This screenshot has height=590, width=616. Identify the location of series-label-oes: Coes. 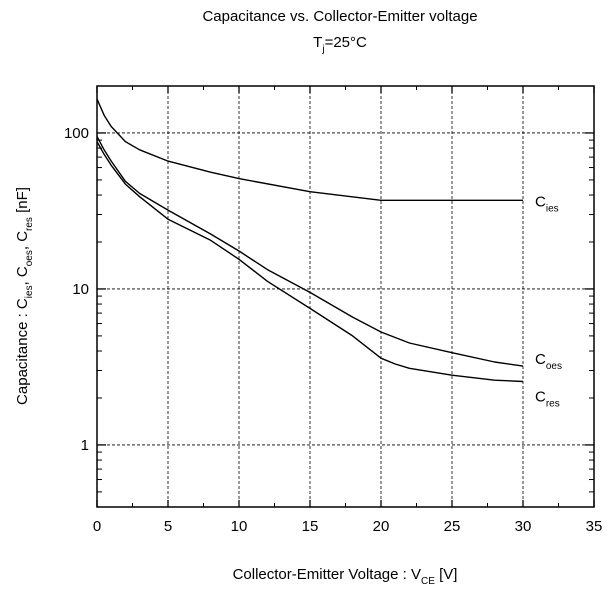
(548, 361).